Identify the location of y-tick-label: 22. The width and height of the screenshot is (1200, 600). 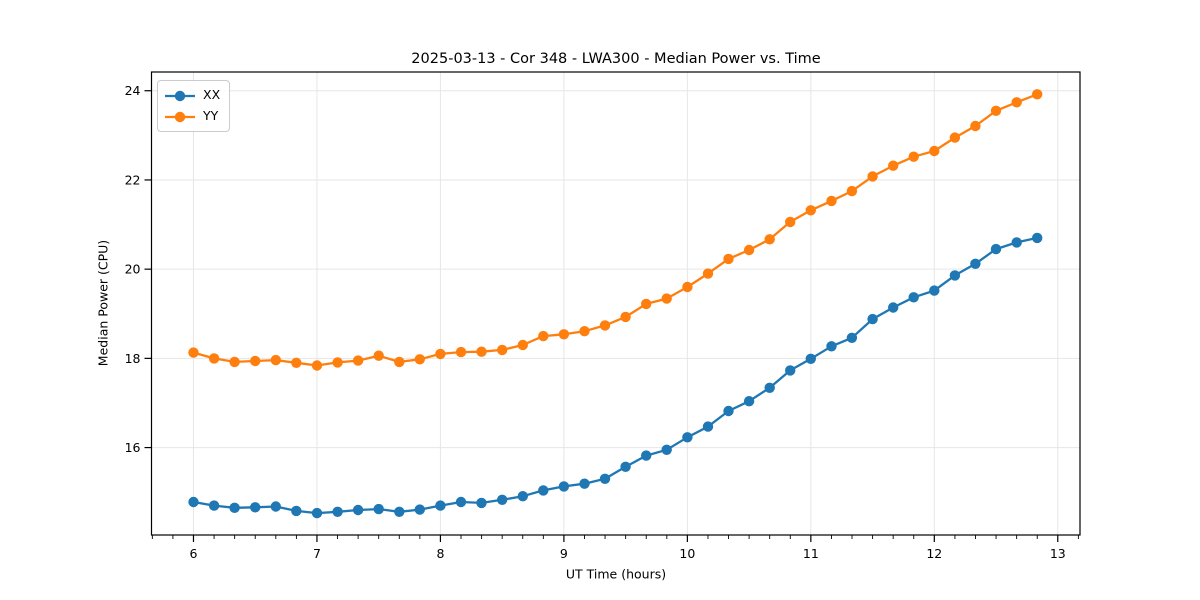
(133, 179).